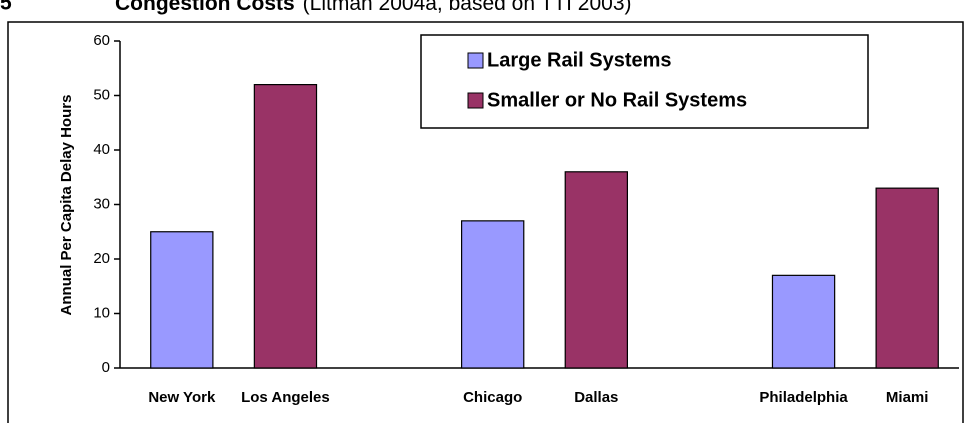 This screenshot has width=972, height=423. Describe the element at coordinates (205, 7) in the screenshot. I see `title: Congestion Costs` at that location.